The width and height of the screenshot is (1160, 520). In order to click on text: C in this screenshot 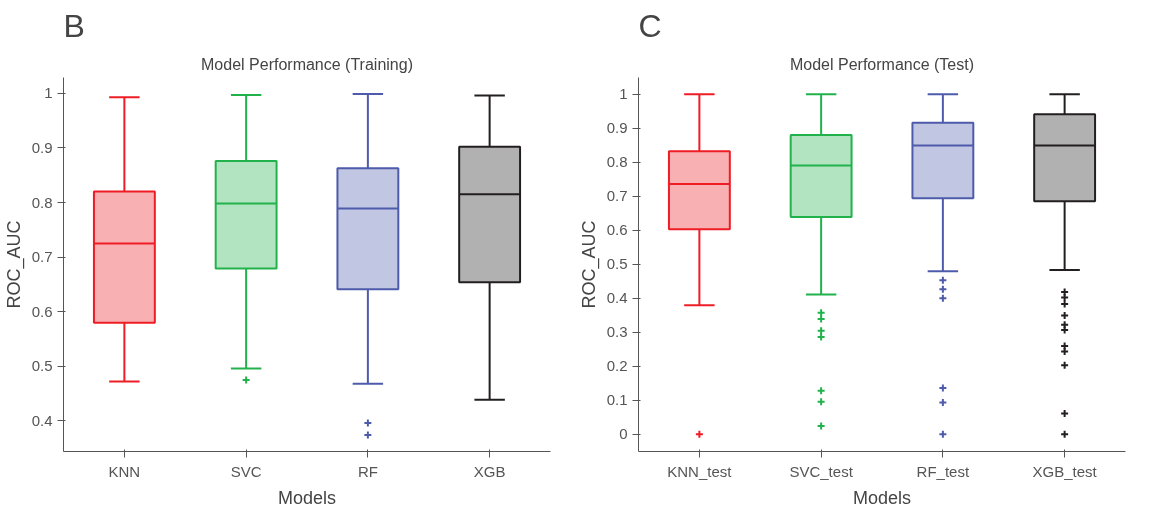, I will do `click(650, 25)`.